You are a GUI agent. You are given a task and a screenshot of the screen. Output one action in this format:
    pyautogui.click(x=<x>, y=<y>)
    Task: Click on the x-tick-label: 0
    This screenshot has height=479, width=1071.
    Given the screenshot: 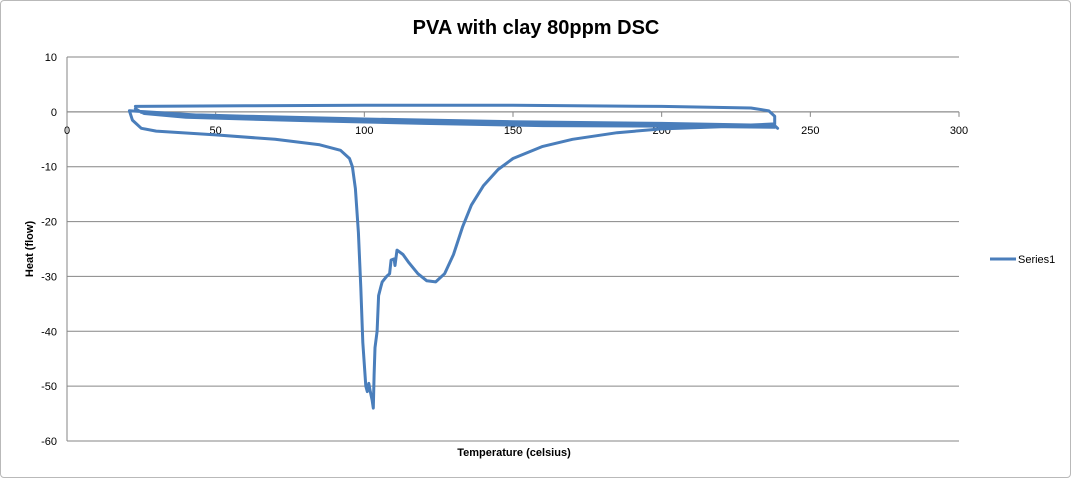 What is the action you would take?
    pyautogui.click(x=67, y=131)
    